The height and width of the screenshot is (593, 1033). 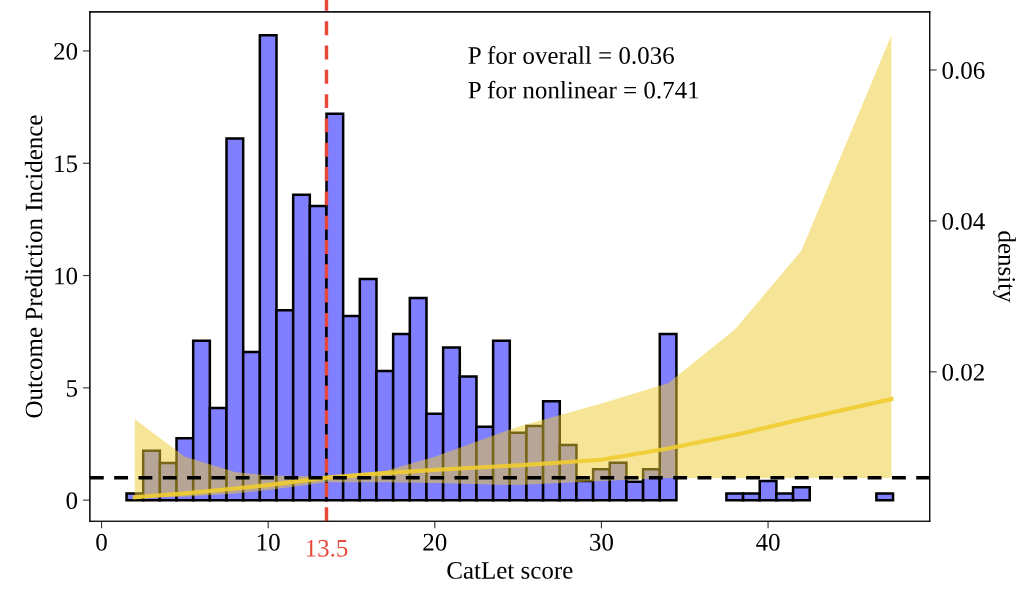 What do you see at coordinates (601, 542) in the screenshot?
I see `x-tick-label: 30` at bounding box center [601, 542].